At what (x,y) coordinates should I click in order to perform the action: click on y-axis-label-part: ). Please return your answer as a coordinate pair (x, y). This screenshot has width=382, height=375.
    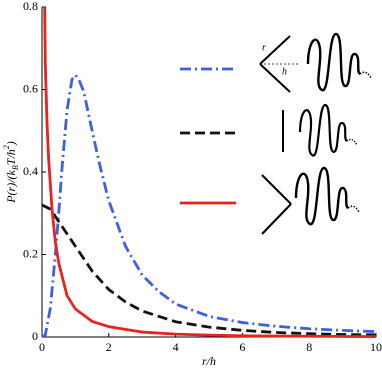
    Looking at the image, I should click on (11, 143).